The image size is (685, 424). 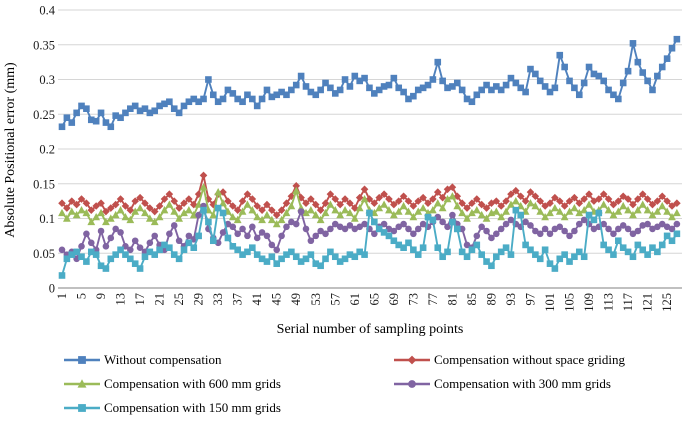 What do you see at coordinates (452, 299) in the screenshot?
I see `svg-text: 81` at bounding box center [452, 299].